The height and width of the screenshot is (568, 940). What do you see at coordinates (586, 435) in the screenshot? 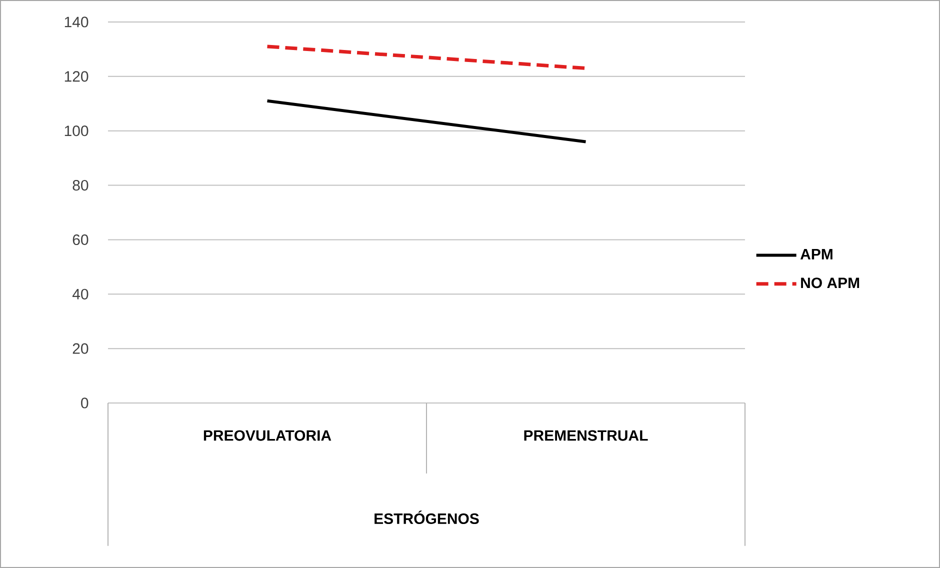
I see `x-tick-label: PREMENSTRUAL` at bounding box center [586, 435].